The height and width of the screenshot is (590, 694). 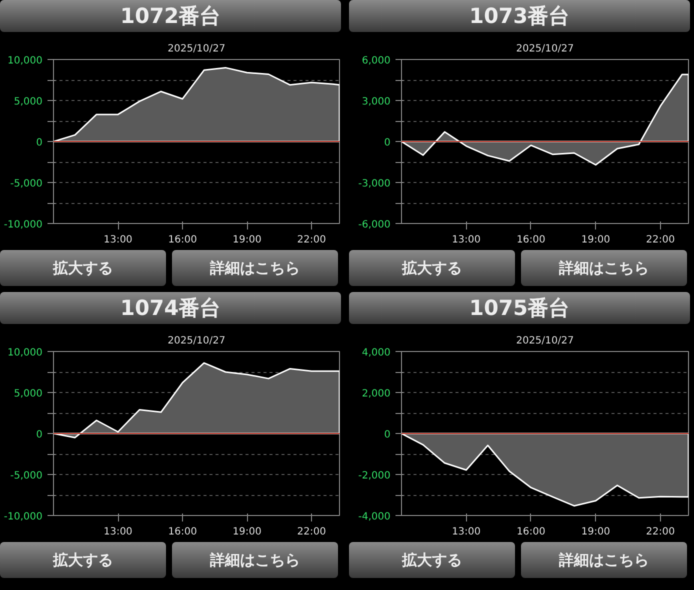 I want to click on chart-title: 1075番台, so click(x=519, y=308).